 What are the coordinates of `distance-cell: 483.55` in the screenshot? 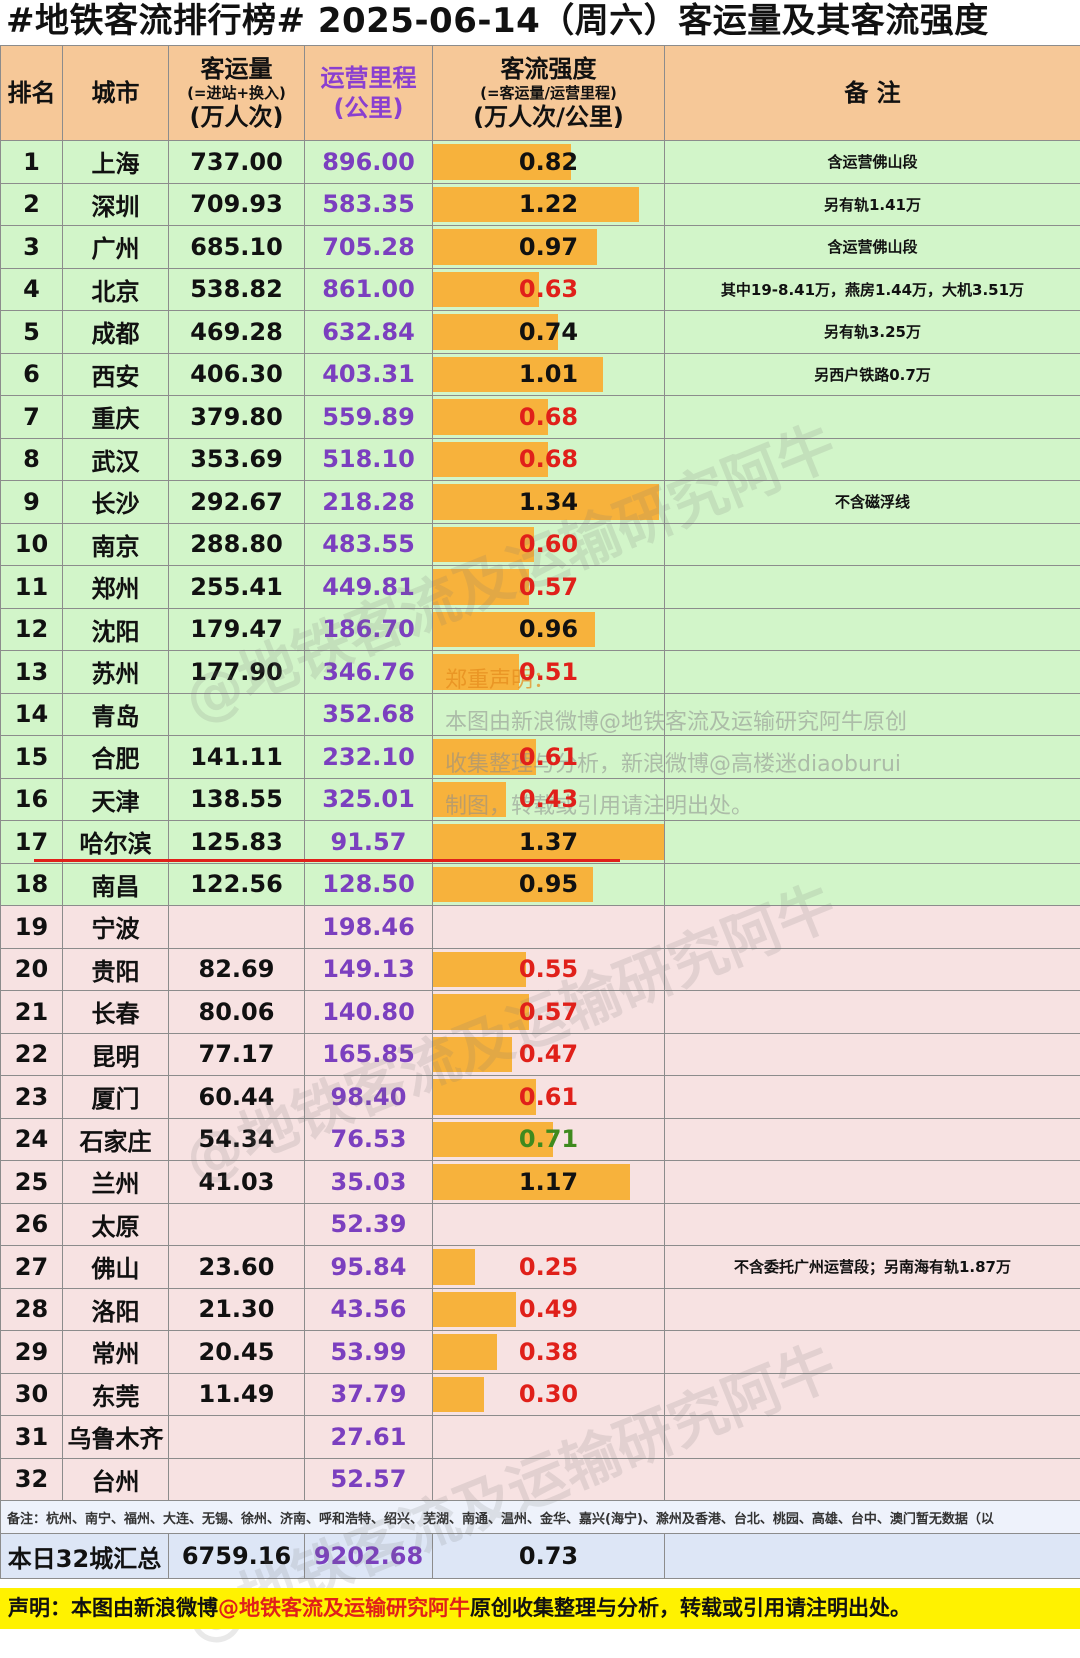 It's located at (369, 544).